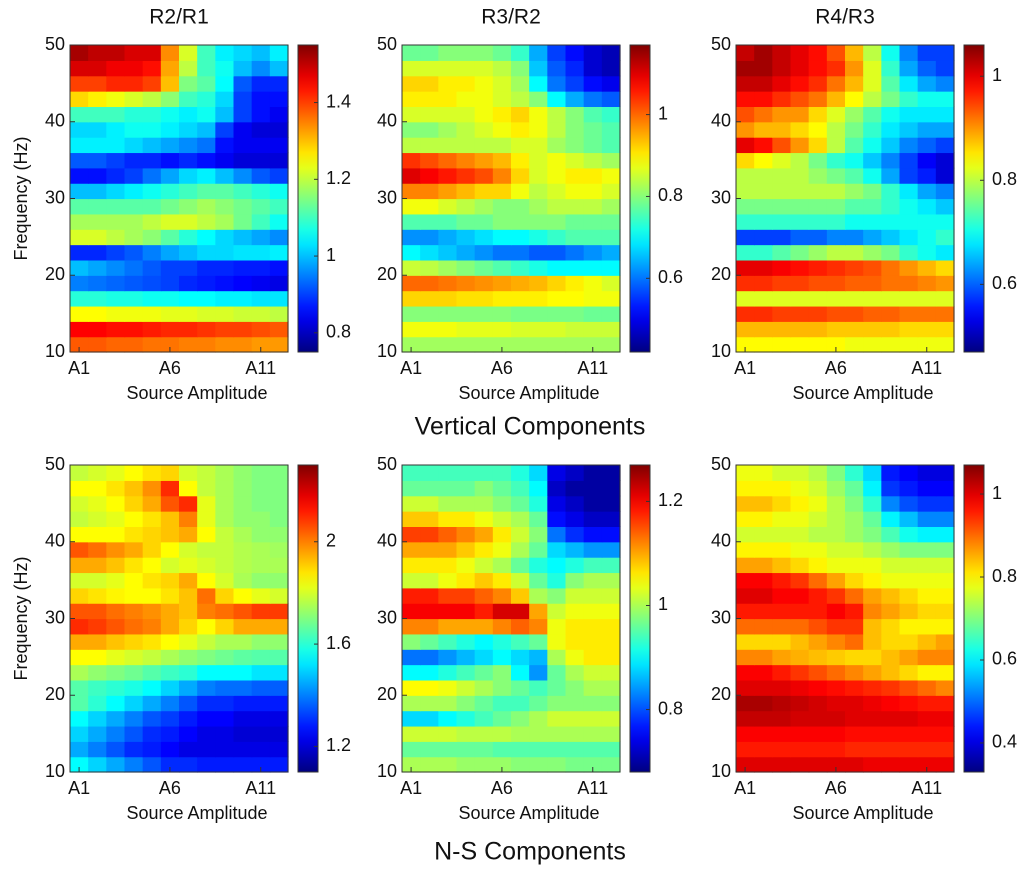  Describe the element at coordinates (721, 44) in the screenshot. I see `y-tick-label: 50` at that location.